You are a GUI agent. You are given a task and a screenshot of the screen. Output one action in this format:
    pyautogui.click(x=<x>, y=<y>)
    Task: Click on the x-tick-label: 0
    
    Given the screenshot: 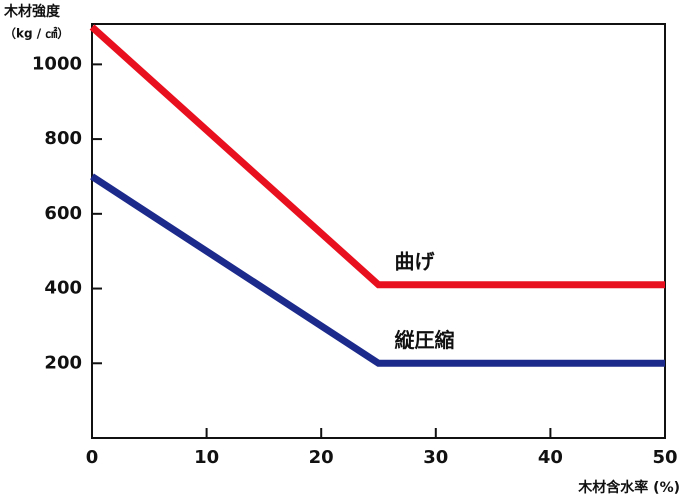 What is the action you would take?
    pyautogui.click(x=92, y=457)
    